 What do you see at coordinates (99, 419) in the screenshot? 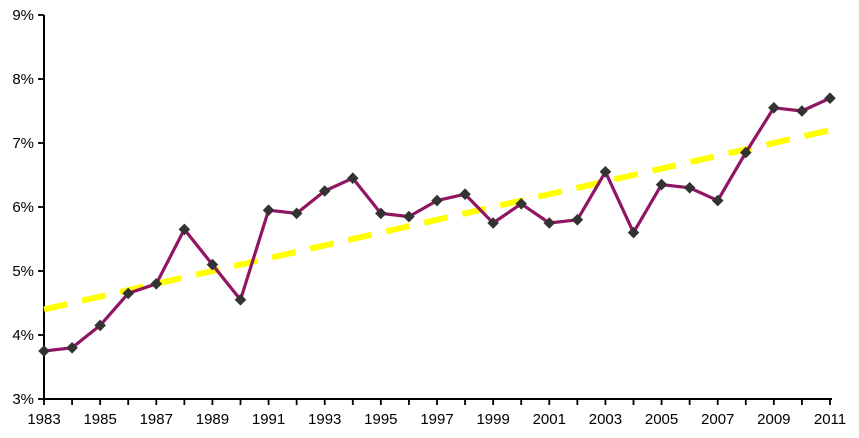
I see `x-axis-label: 1985` at bounding box center [99, 419].